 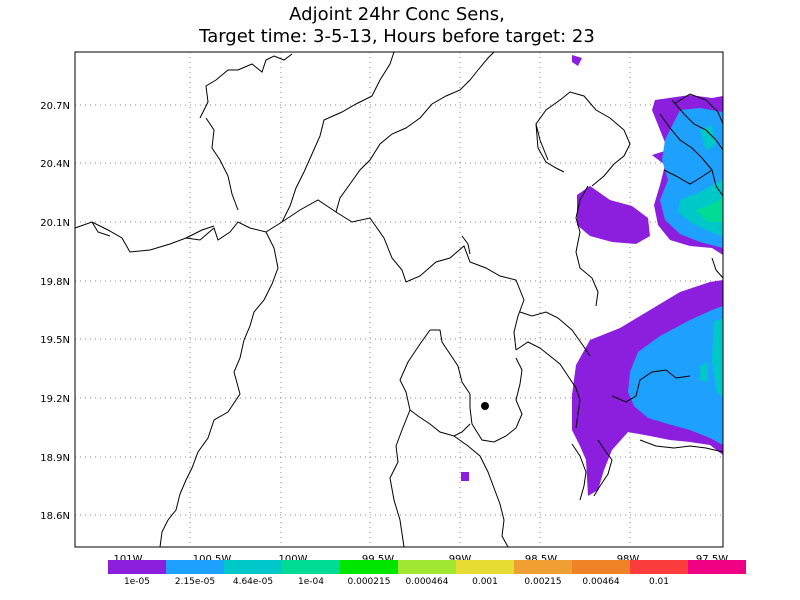 What do you see at coordinates (600, 582) in the screenshot?
I see `colorbar-label-8: 0.00464` at bounding box center [600, 582].